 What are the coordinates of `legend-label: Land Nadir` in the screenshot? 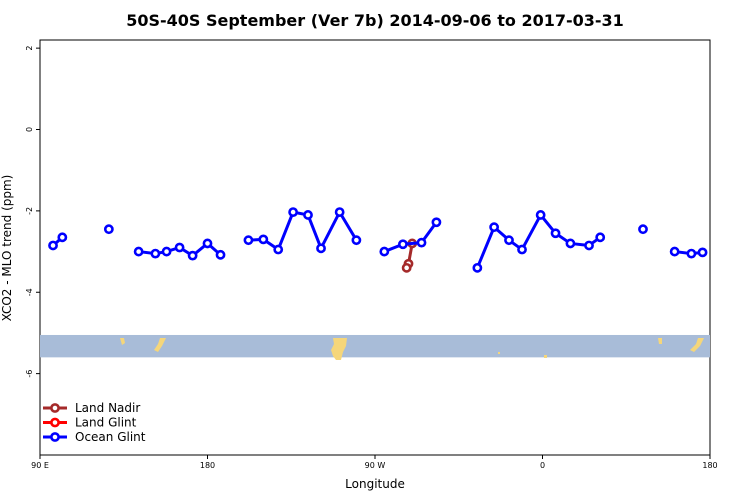 It's located at (107, 408).